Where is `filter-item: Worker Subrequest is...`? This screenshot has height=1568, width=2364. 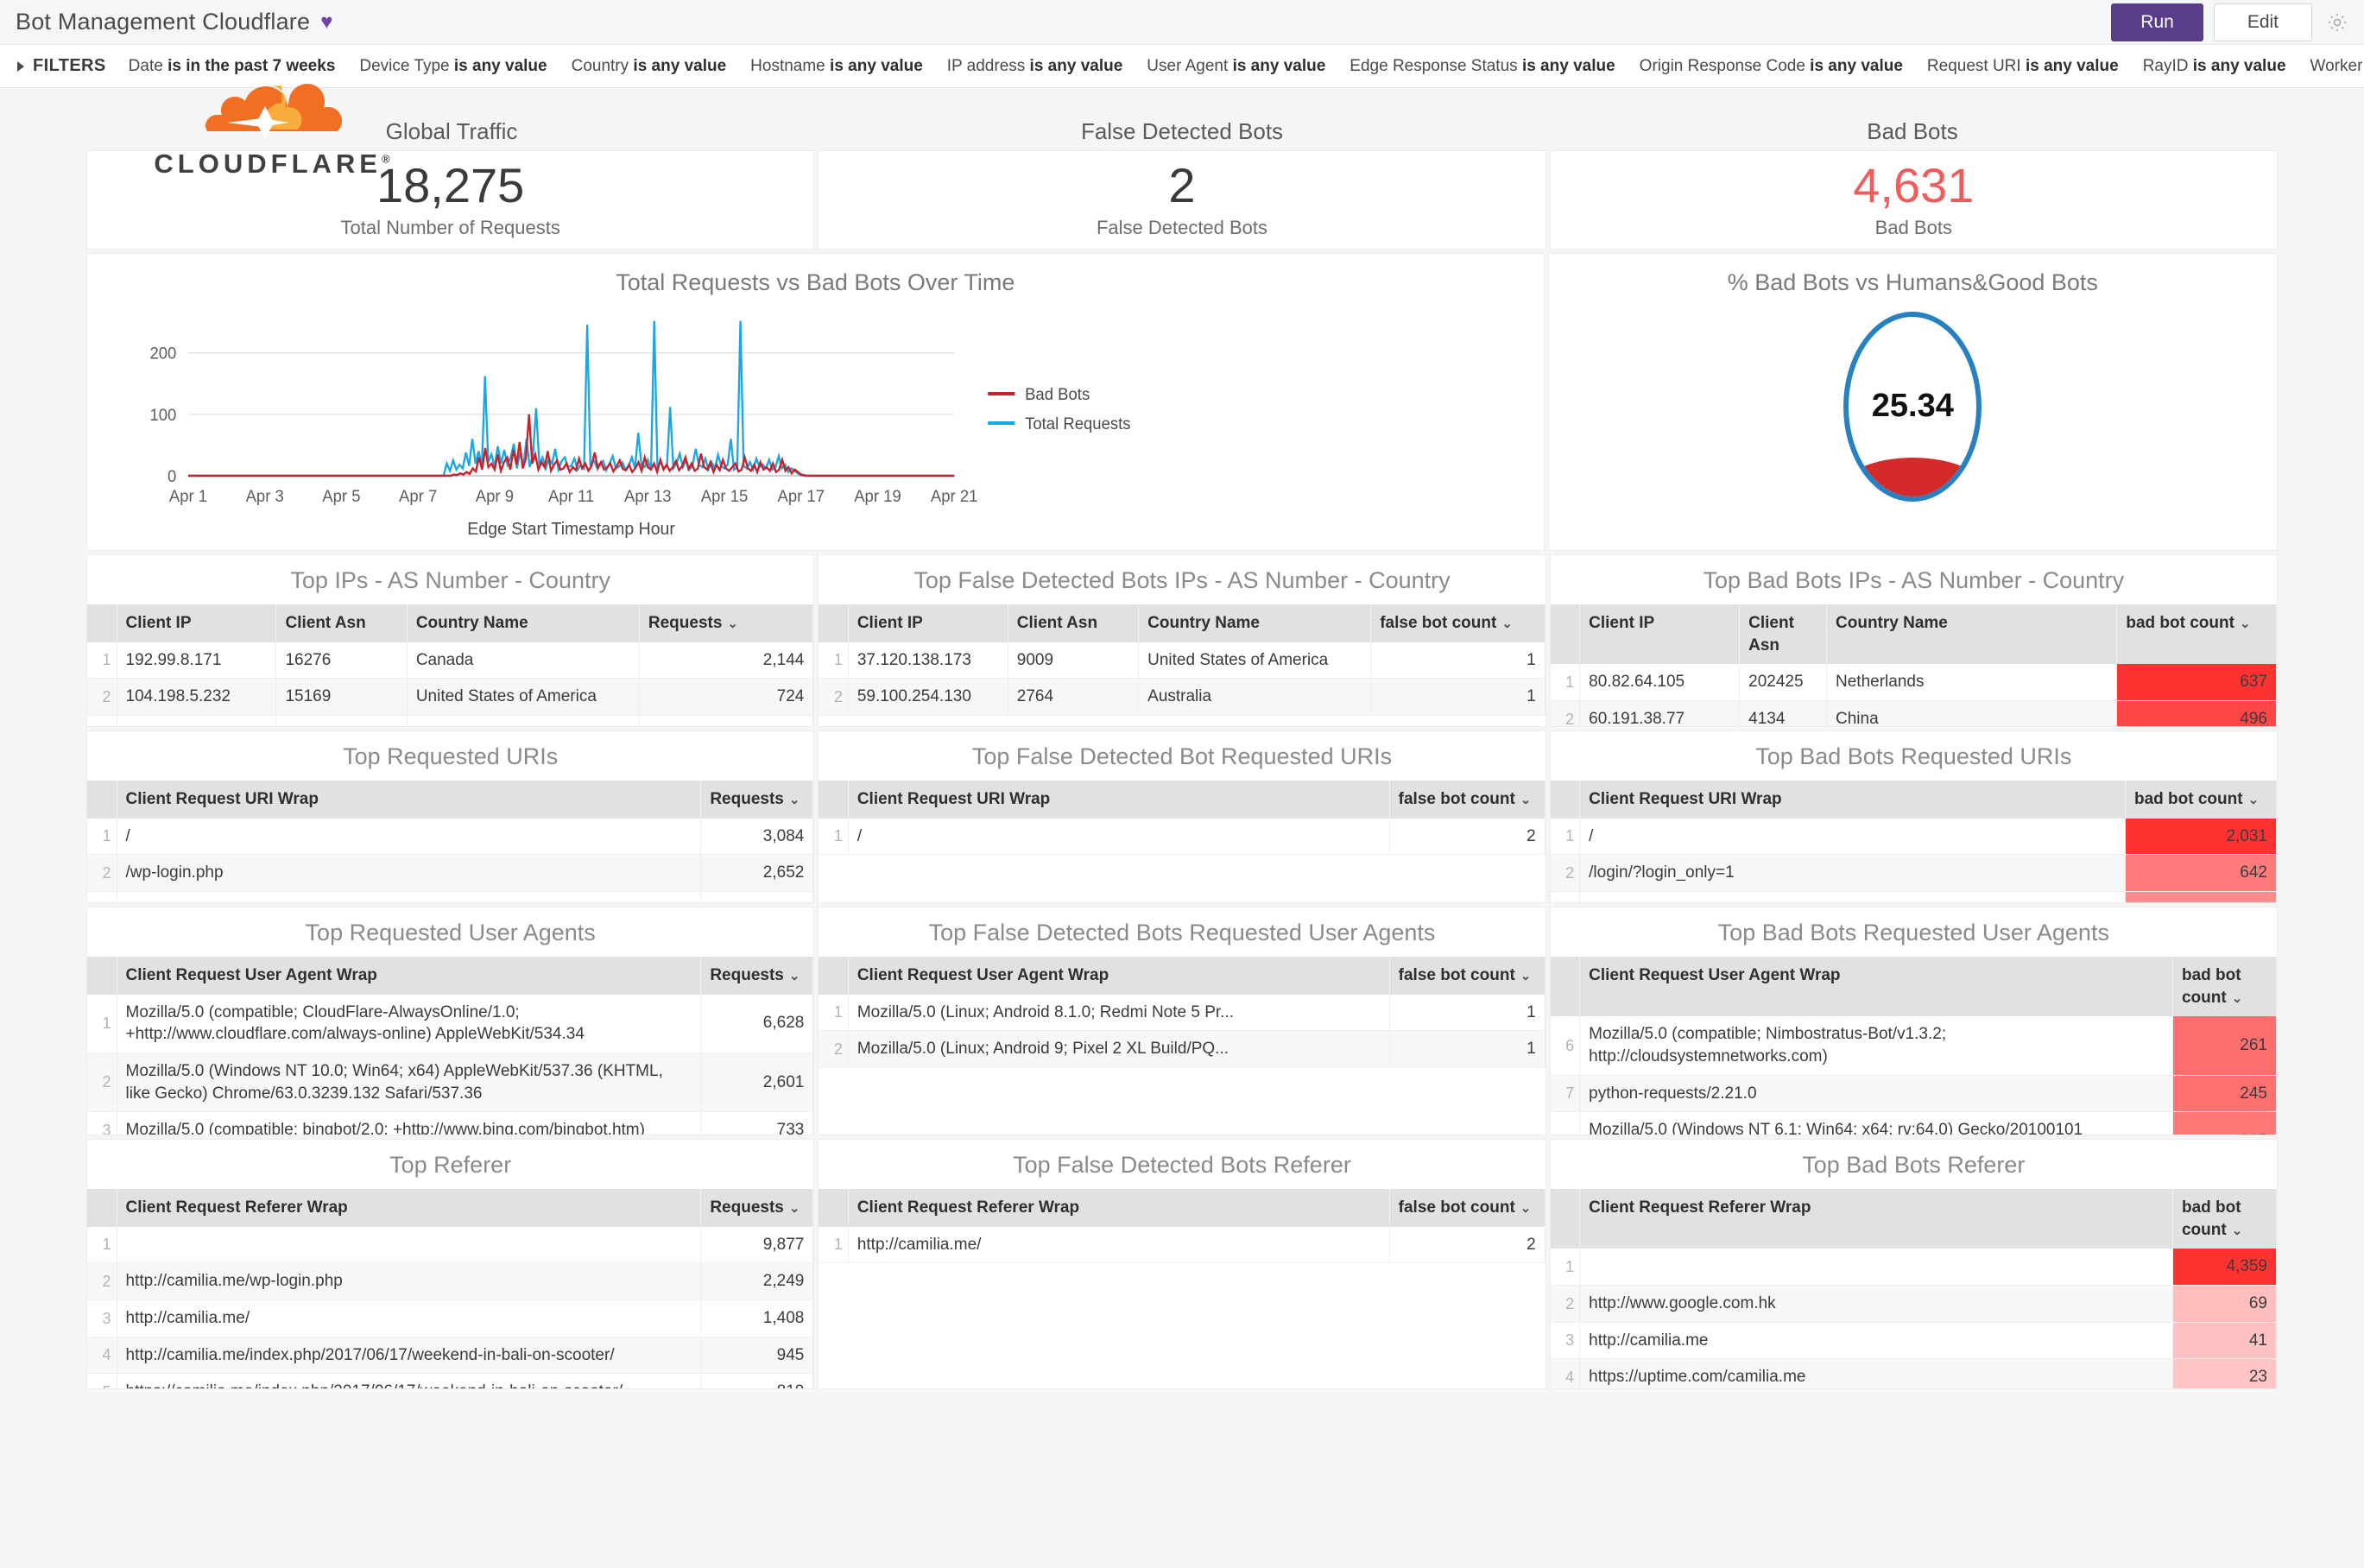
filter-item: Worker Subrequest is... is located at coordinates (2337, 66).